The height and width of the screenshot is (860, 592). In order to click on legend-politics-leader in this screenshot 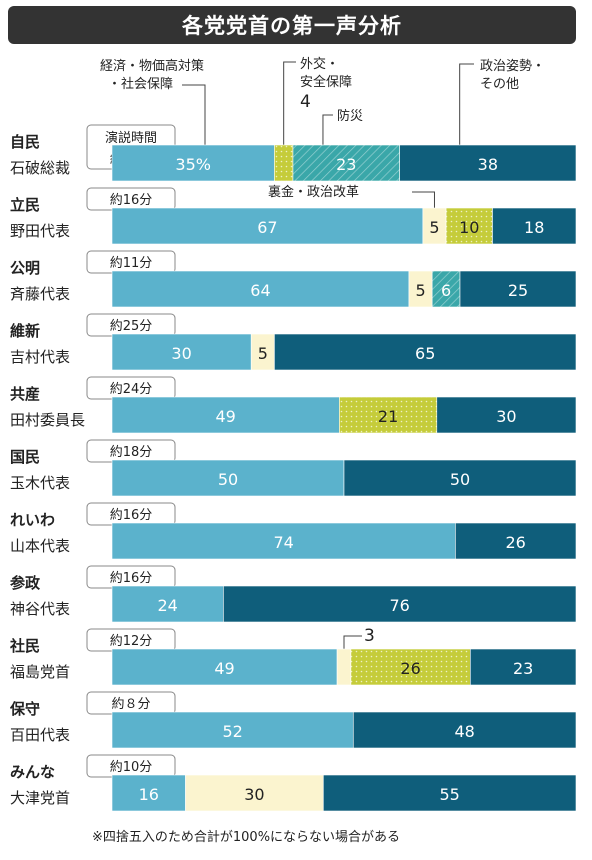, I will do `click(466, 104)`.